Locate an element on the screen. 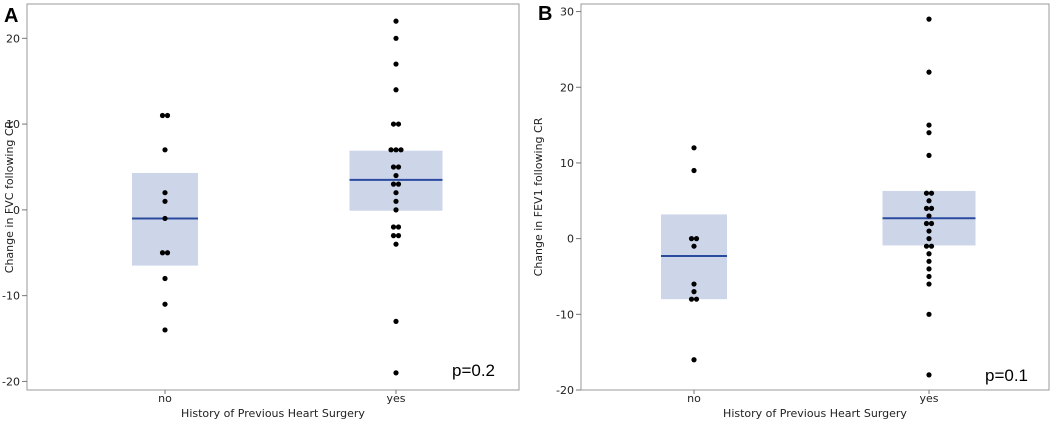 The height and width of the screenshot is (427, 1053). panel-letter: A is located at coordinates (11, 16).